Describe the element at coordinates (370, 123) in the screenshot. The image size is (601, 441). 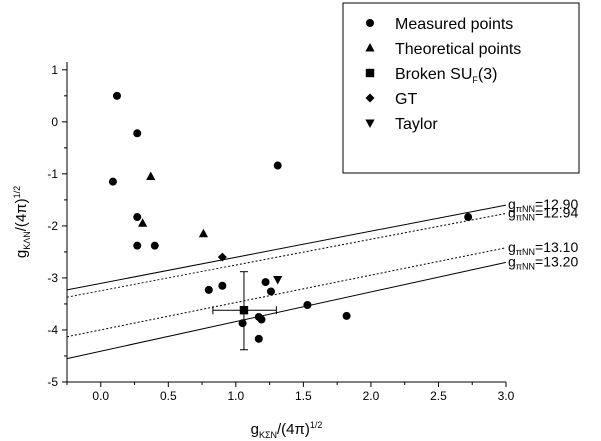
I see `legend-marker-taylor` at that location.